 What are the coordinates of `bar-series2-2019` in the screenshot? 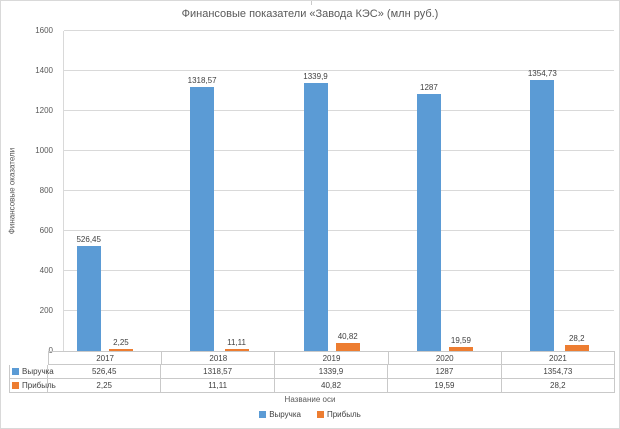 It's located at (347, 347).